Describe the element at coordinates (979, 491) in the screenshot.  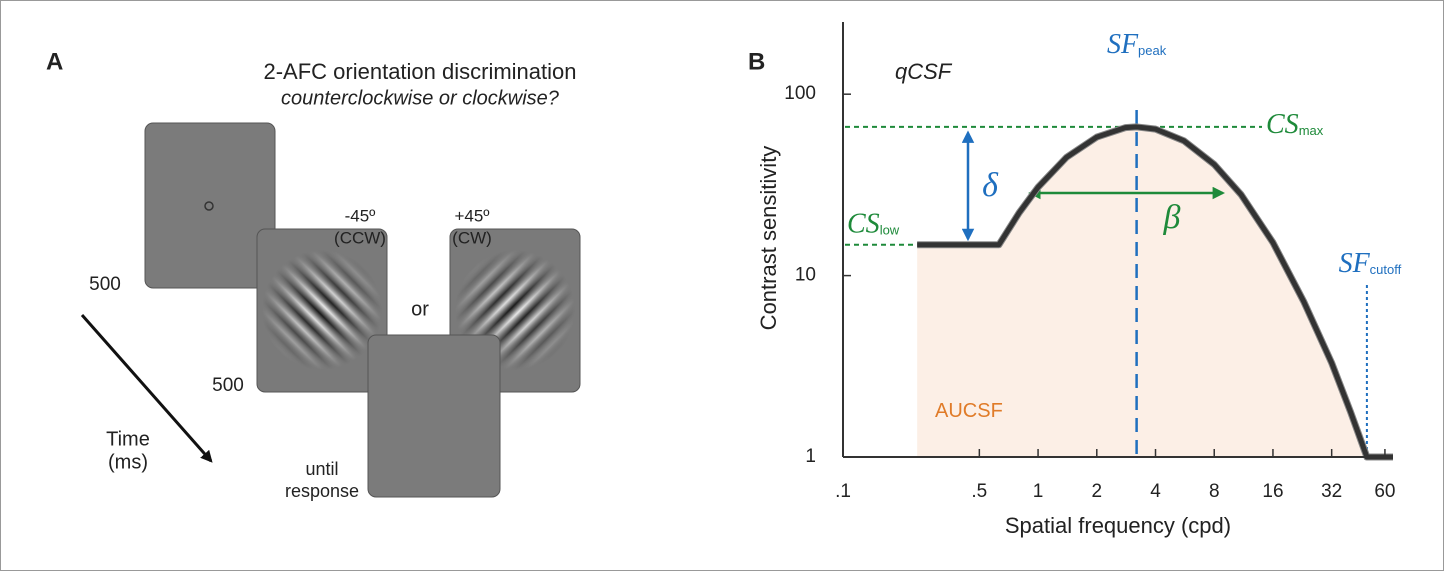
I see `x-tick-label: .5` at that location.